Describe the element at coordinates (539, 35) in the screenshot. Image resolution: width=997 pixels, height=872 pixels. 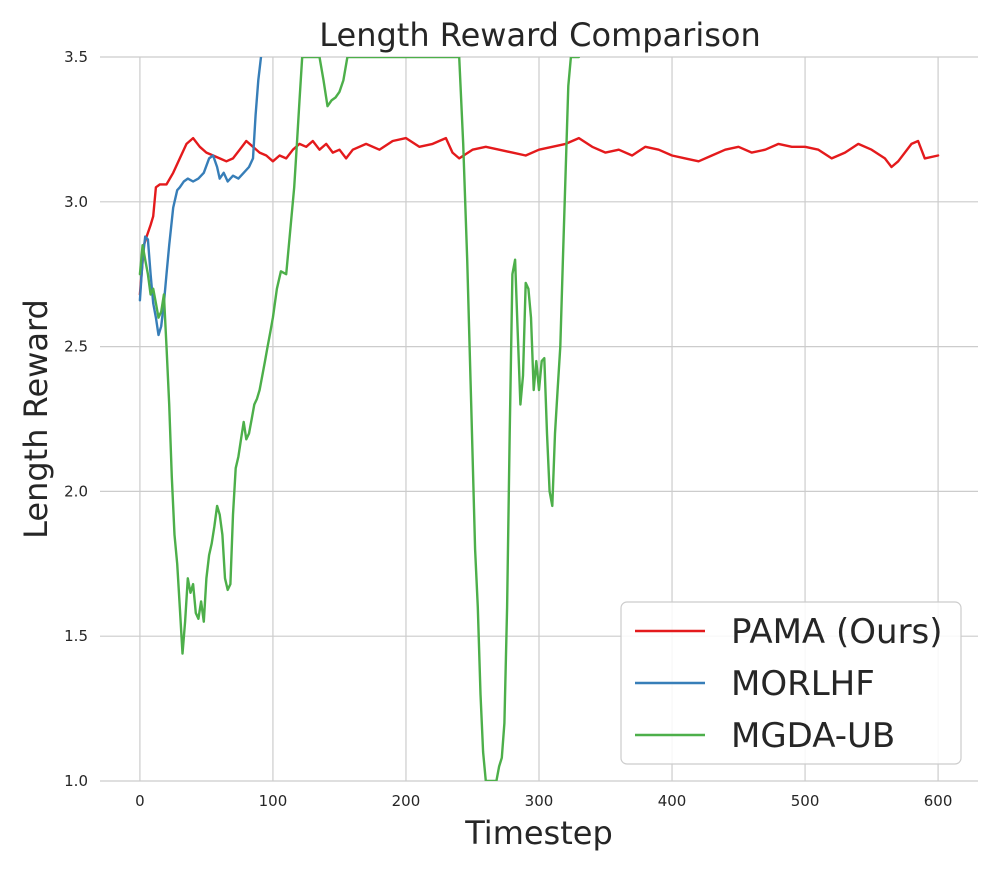
I see `chart-title: Length Reward Comparison` at that location.